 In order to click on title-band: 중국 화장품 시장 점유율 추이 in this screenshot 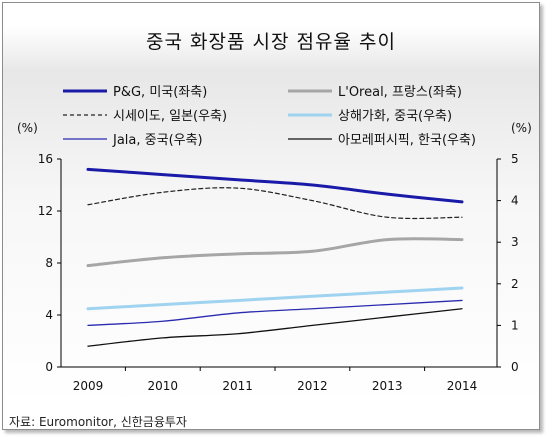, I will do `click(271, 36)`.